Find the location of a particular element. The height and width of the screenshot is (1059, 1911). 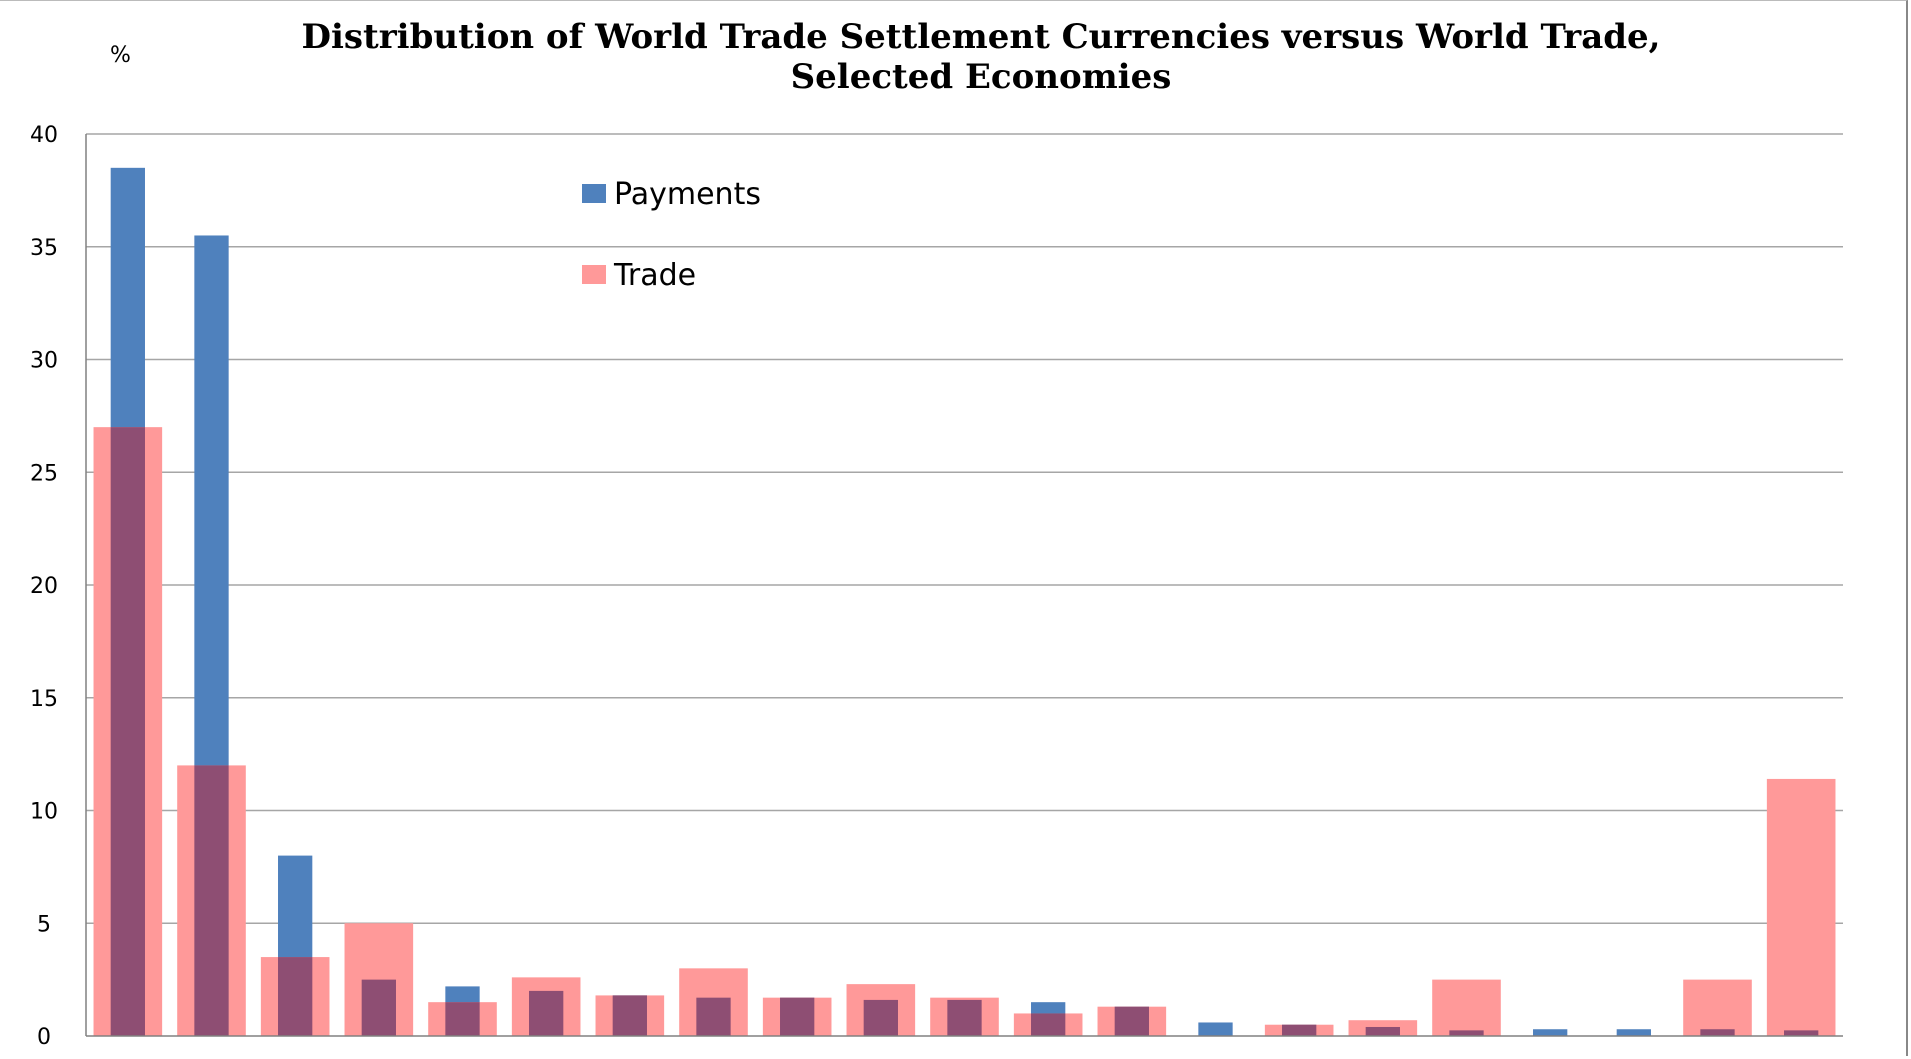

y-tick-label: 15 is located at coordinates (44, 699).